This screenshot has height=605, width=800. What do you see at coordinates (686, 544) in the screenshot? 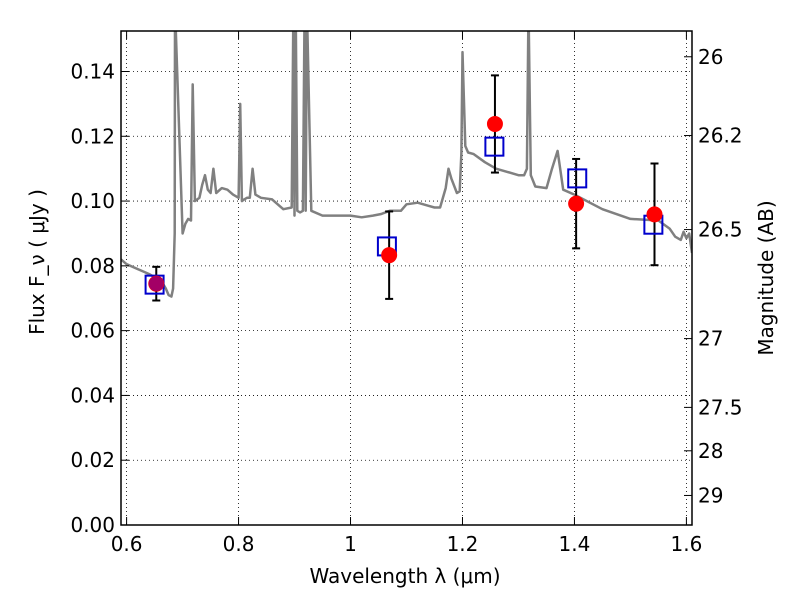
I see `x-tick-label: 1.6` at bounding box center [686, 544].